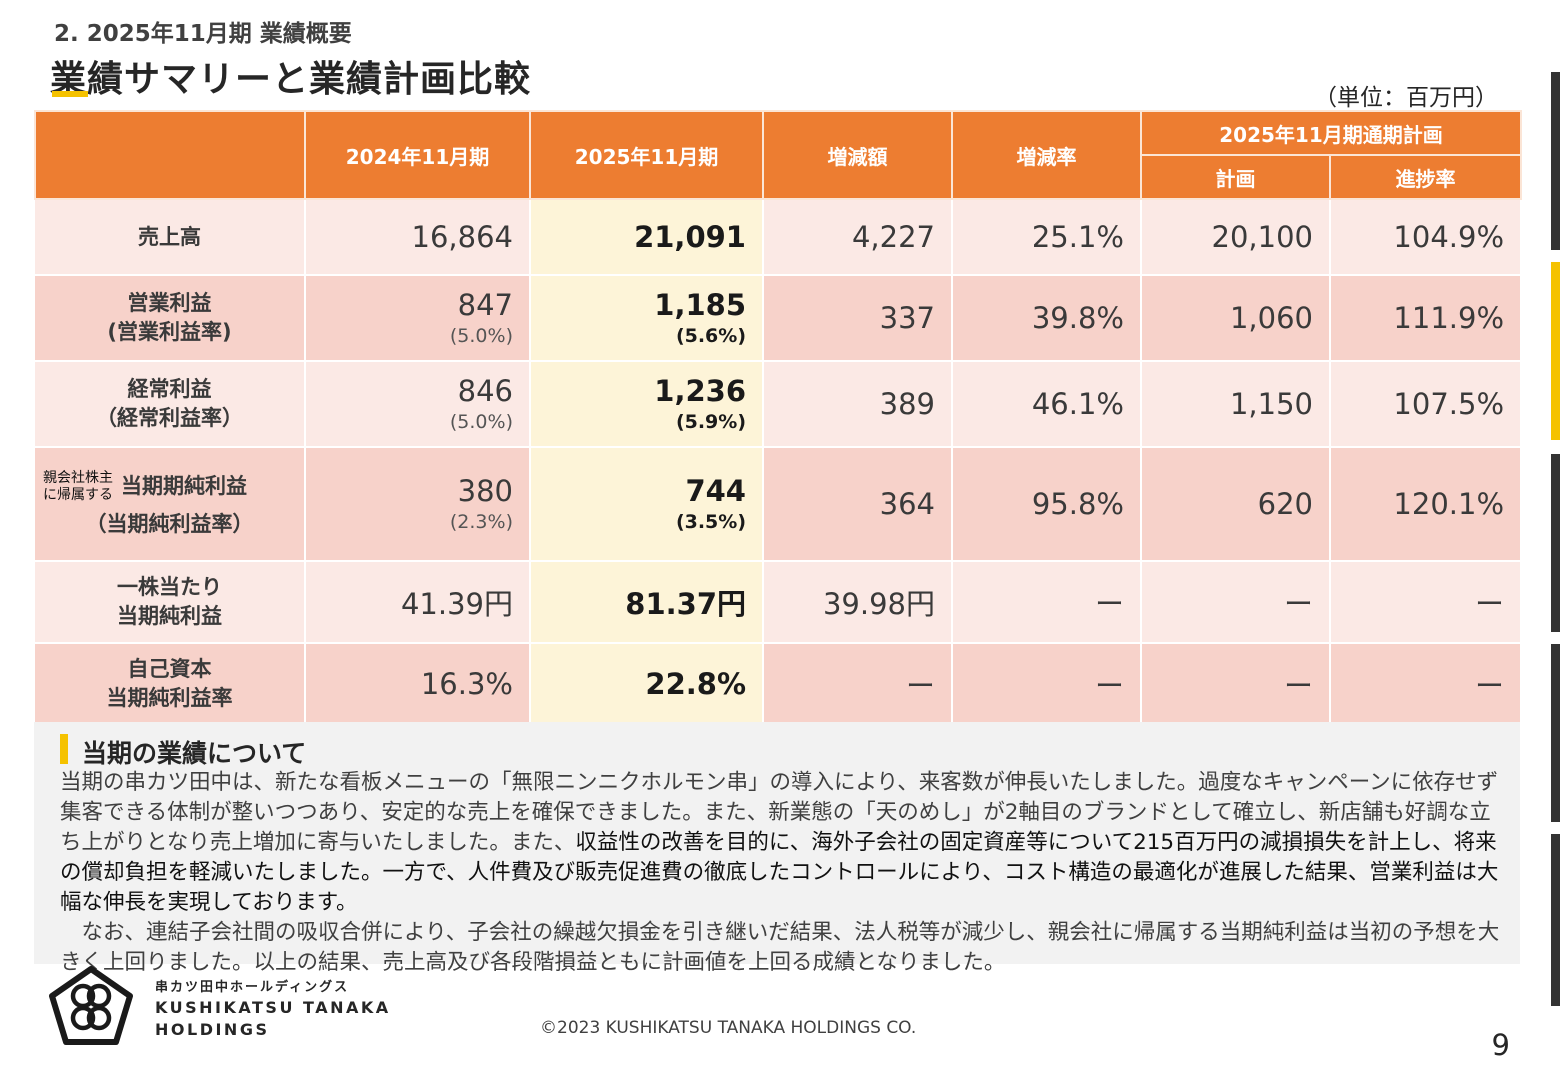  Describe the element at coordinates (169, 587) in the screenshot. I see `row-label-main: 一株当たり` at that location.